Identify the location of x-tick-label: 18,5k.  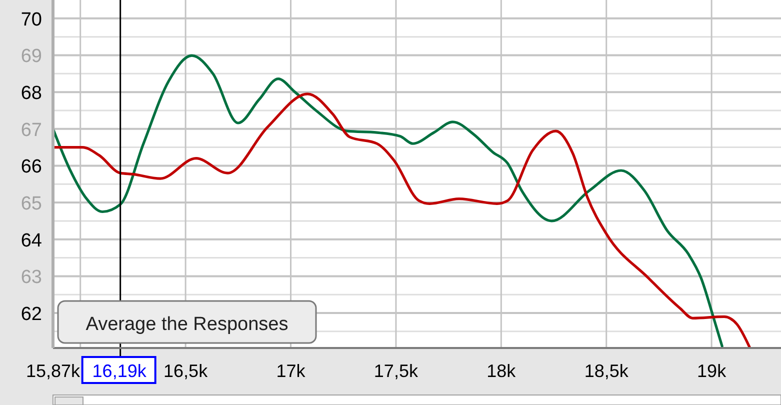
(607, 371).